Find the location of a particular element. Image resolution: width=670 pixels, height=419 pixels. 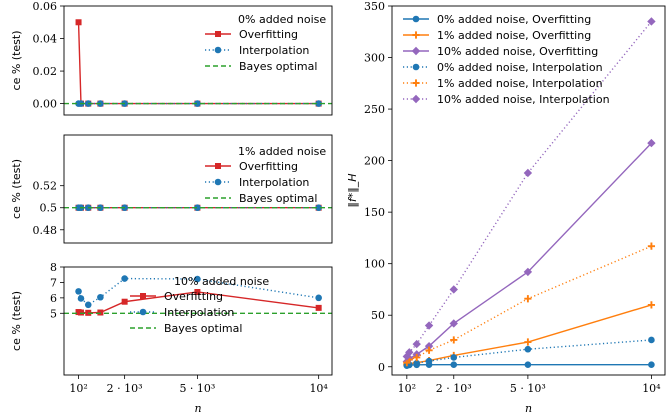

y-tick-label: 0.04 is located at coordinates (45, 39).